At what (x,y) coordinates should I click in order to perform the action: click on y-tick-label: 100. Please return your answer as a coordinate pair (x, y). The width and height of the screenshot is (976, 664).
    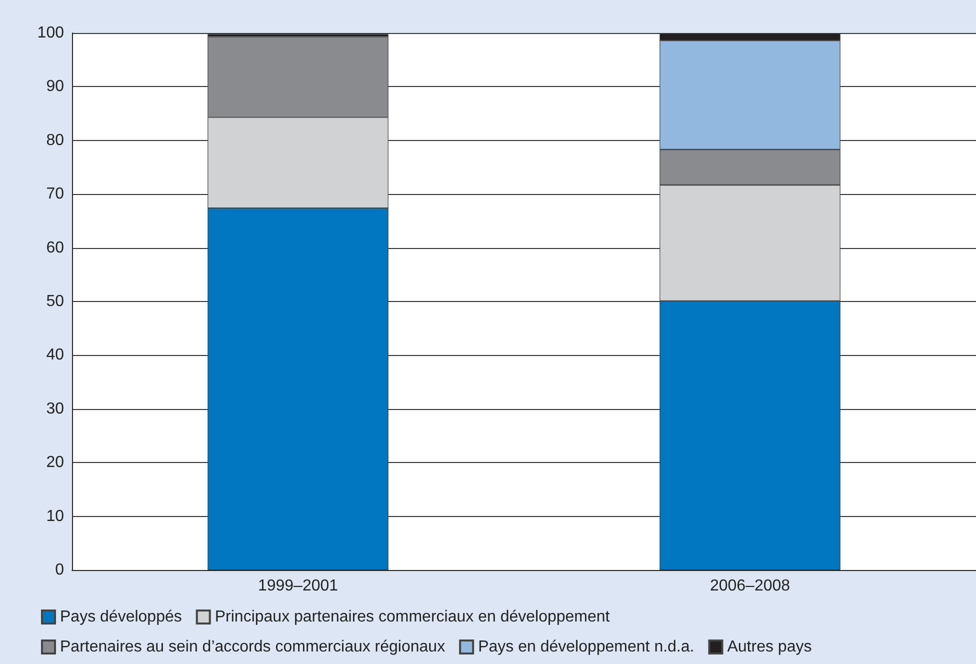
    Looking at the image, I should click on (50, 33).